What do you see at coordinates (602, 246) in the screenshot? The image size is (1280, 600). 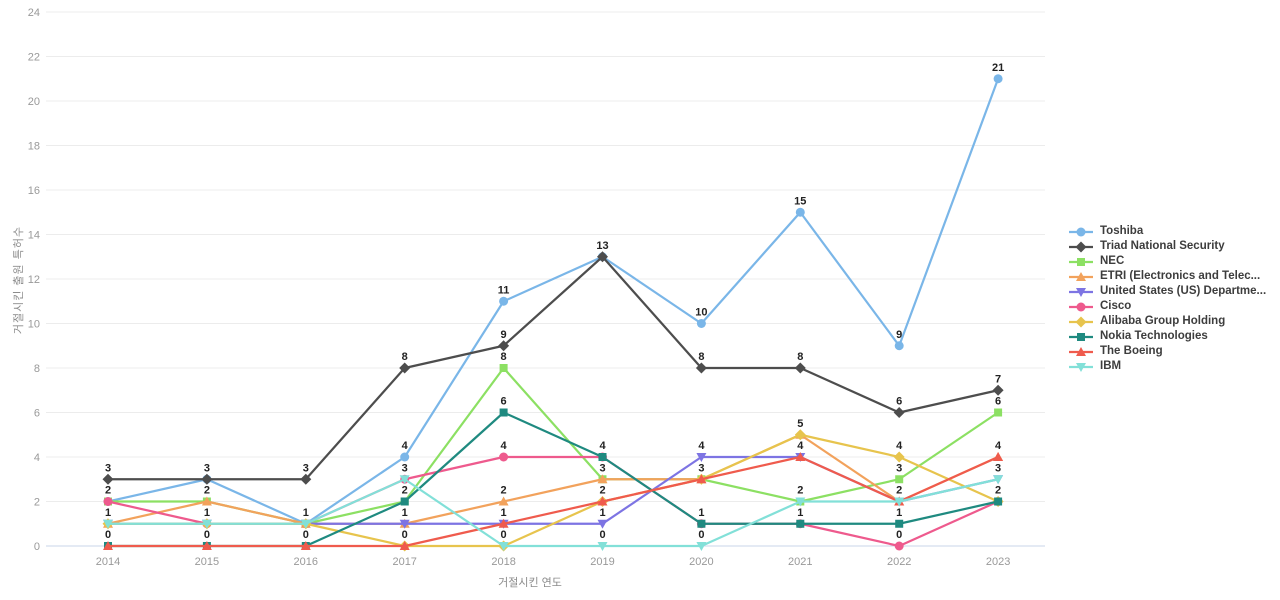 I see `data-label: 13` at bounding box center [602, 246].